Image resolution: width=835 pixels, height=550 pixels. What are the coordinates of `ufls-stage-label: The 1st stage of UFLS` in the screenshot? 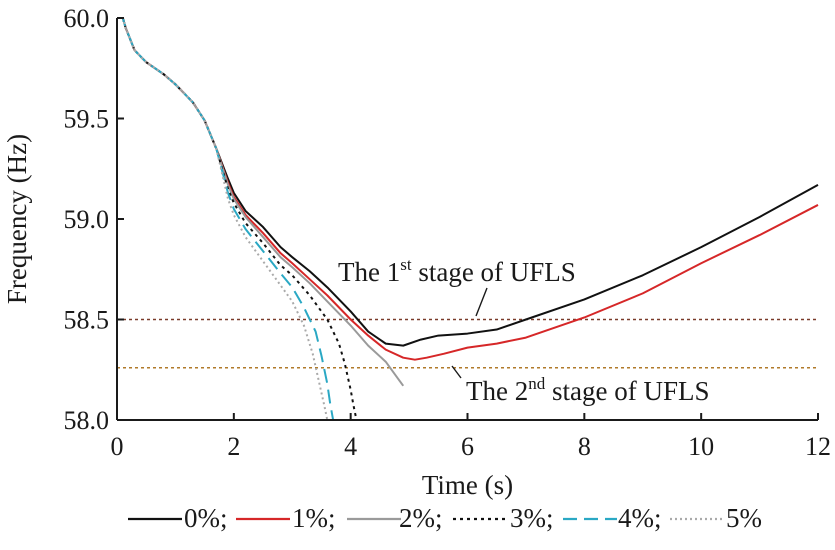 It's located at (457, 271).